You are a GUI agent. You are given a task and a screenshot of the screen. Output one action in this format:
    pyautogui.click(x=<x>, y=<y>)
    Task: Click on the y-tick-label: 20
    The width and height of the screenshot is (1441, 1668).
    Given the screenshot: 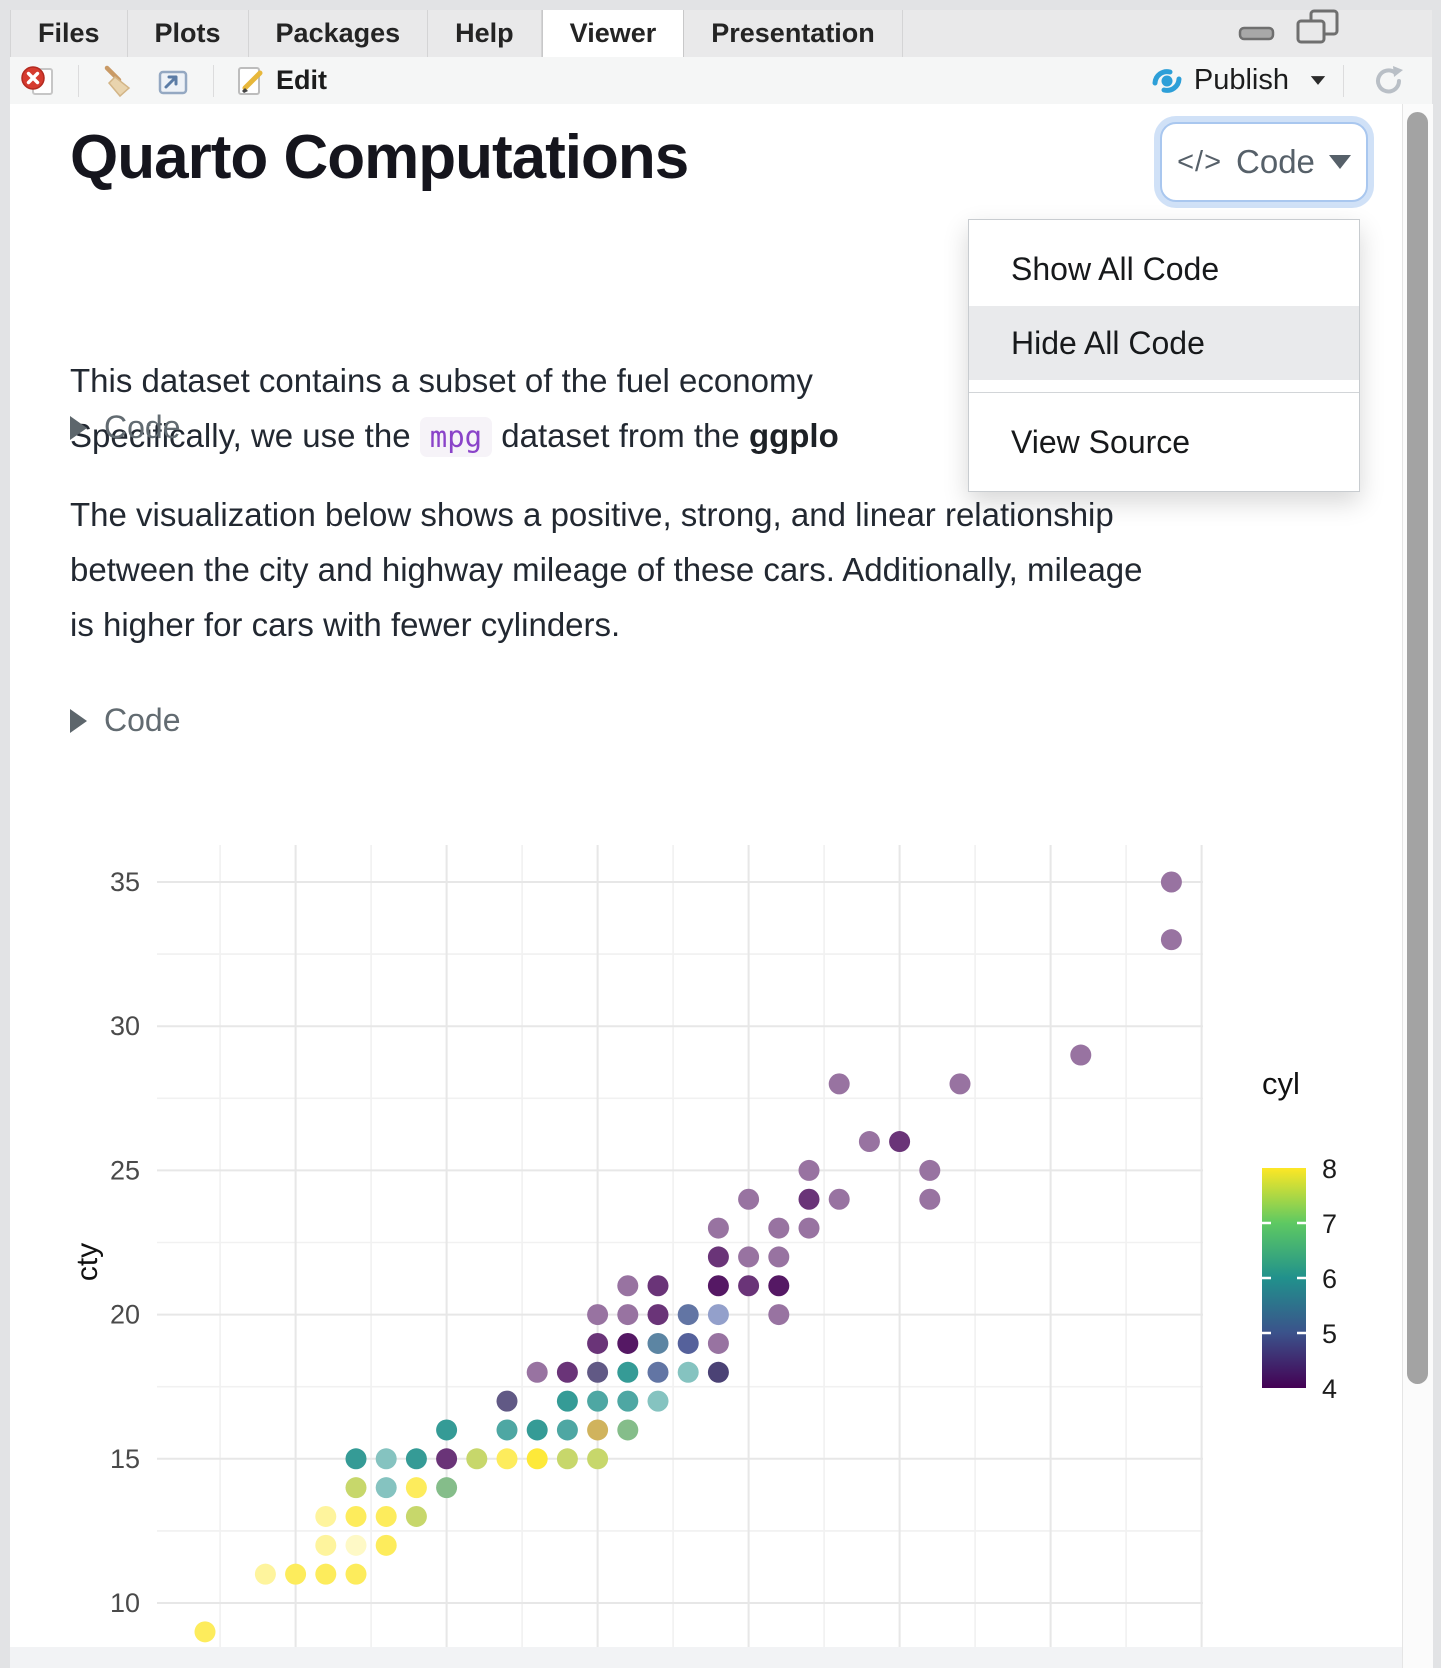 What is the action you would take?
    pyautogui.click(x=125, y=1315)
    